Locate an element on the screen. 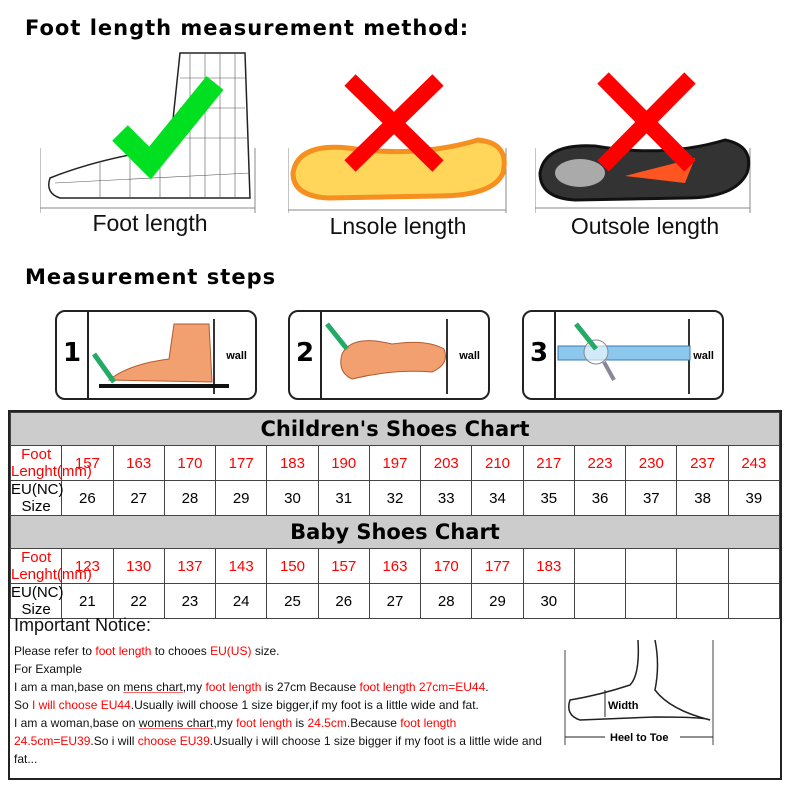 The height and width of the screenshot is (790, 790). method-insole-length: Lnsole length is located at coordinates (398, 143).